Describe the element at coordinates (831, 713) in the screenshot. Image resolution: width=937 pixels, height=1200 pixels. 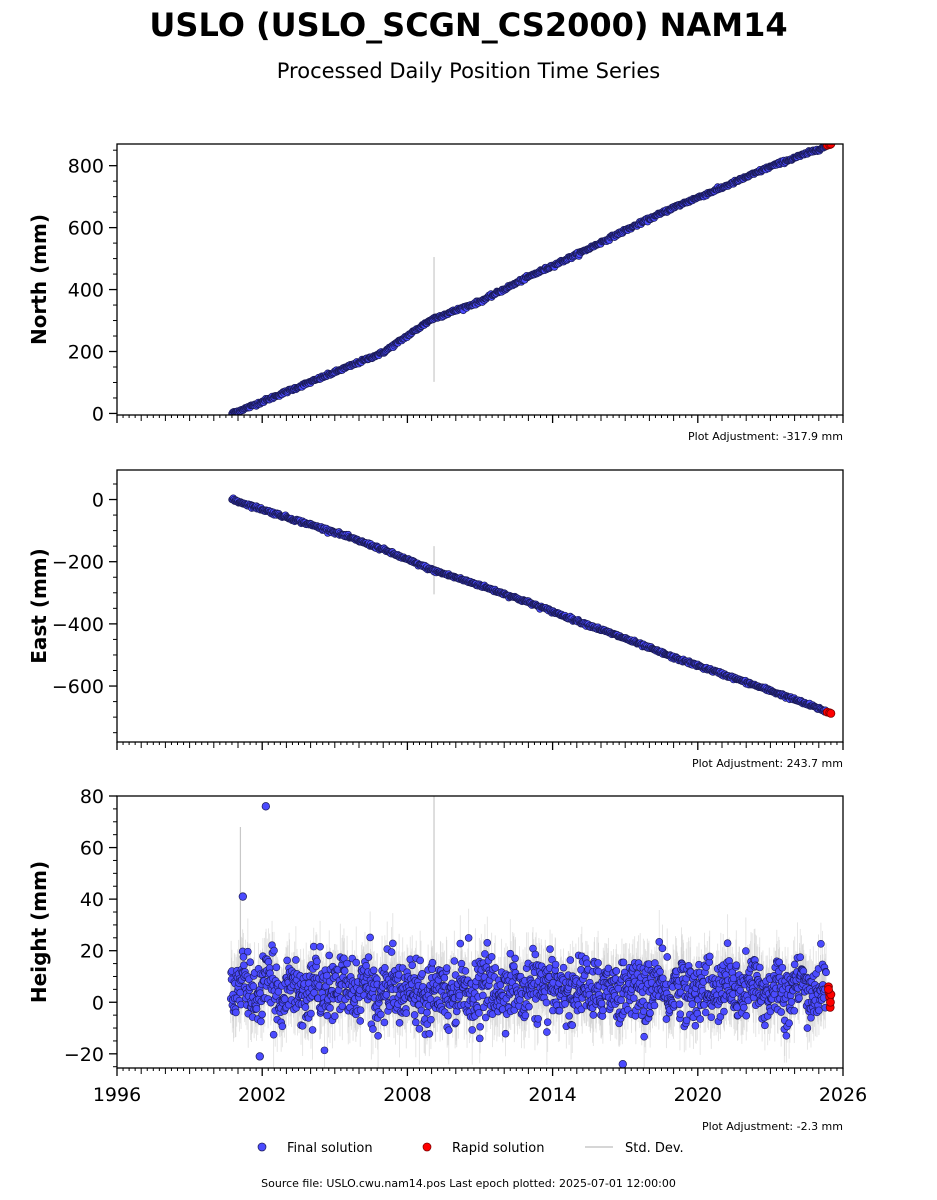
I see `rapid-point` at that location.